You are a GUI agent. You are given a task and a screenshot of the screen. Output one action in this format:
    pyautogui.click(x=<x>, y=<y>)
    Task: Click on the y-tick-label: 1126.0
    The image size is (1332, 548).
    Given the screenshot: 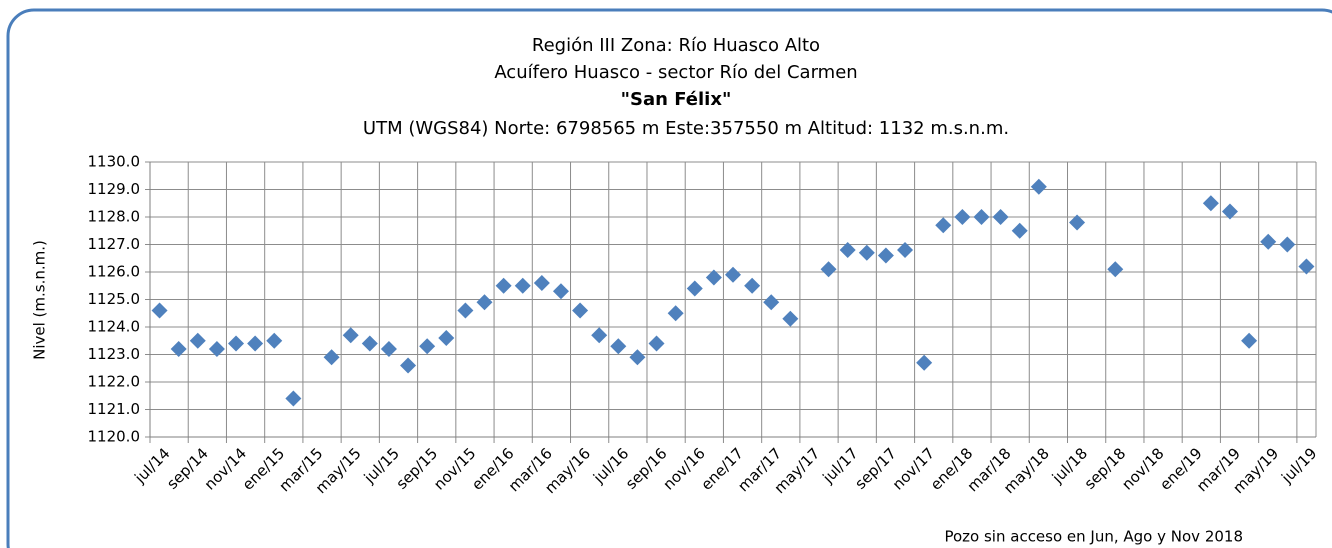 What is the action you would take?
    pyautogui.click(x=114, y=272)
    